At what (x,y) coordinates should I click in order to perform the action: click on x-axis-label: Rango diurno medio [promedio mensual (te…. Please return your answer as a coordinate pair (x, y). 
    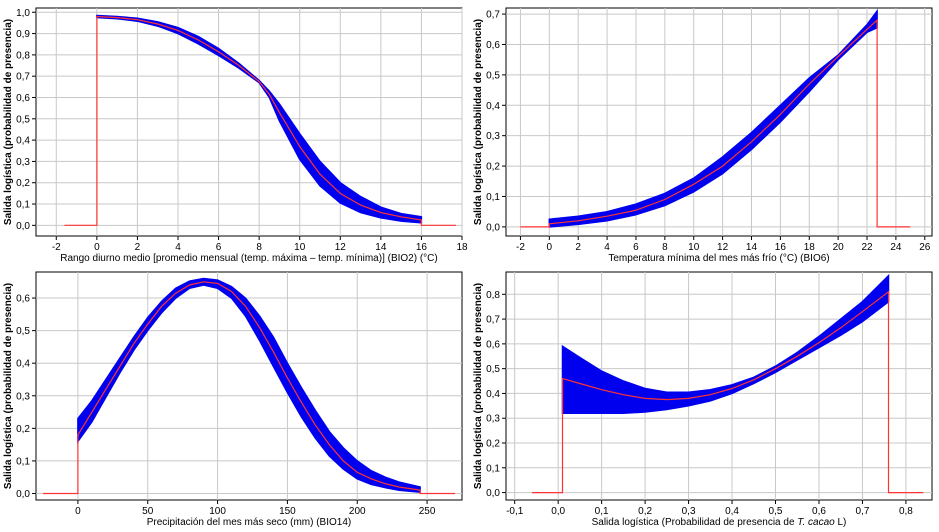
    Looking at the image, I should click on (248, 258).